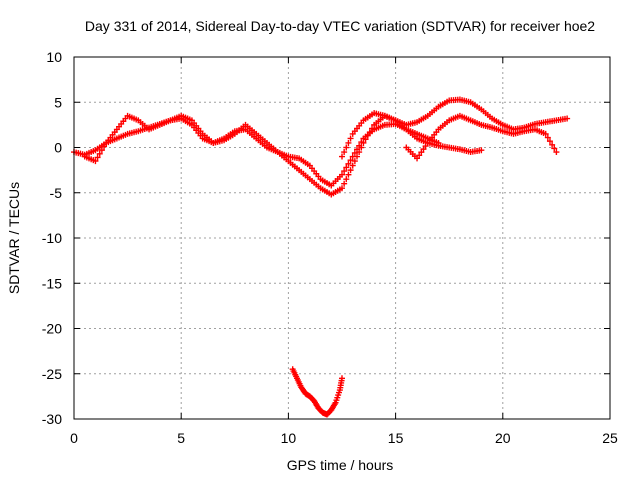 Image resolution: width=640 pixels, height=480 pixels. I want to click on series-track-e, so click(317, 392).